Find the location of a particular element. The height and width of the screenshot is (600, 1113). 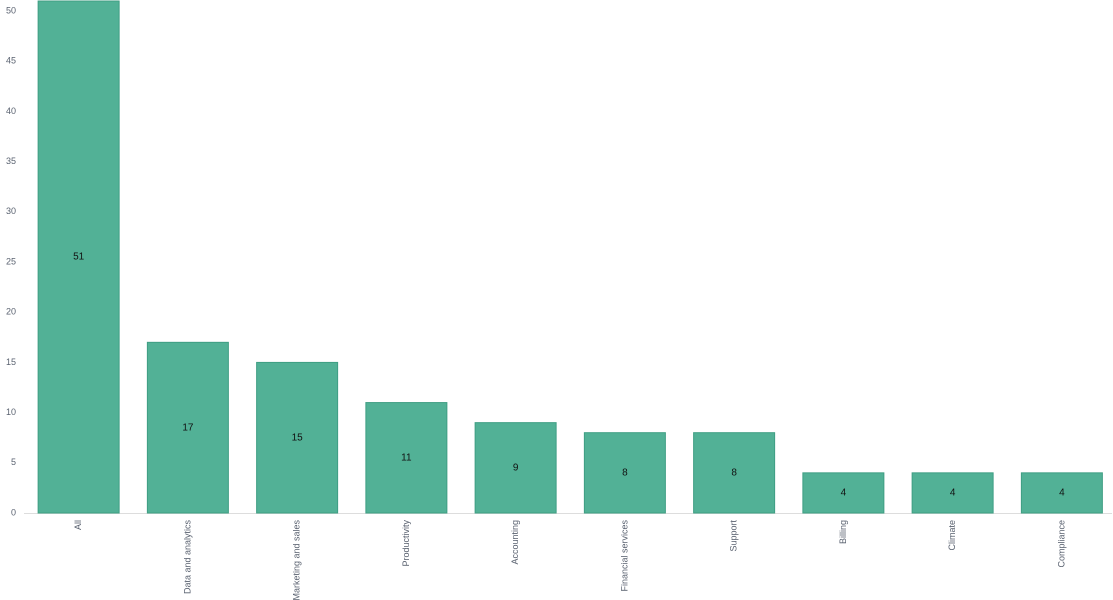

x-tick-label: Compliance is located at coordinates (1061, 544).